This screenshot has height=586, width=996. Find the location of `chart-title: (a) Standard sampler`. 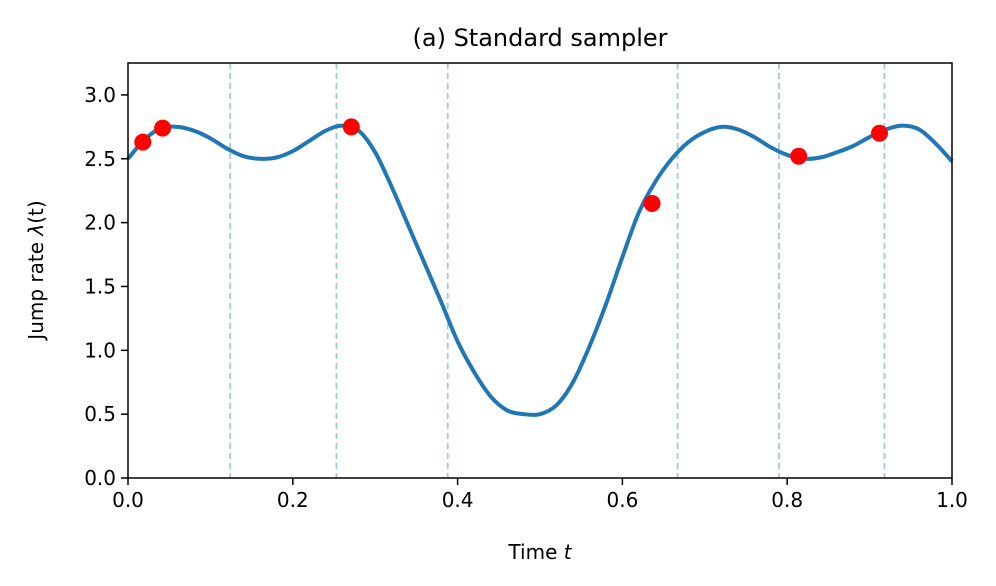

chart-title: (a) Standard sampler is located at coordinates (540, 38).